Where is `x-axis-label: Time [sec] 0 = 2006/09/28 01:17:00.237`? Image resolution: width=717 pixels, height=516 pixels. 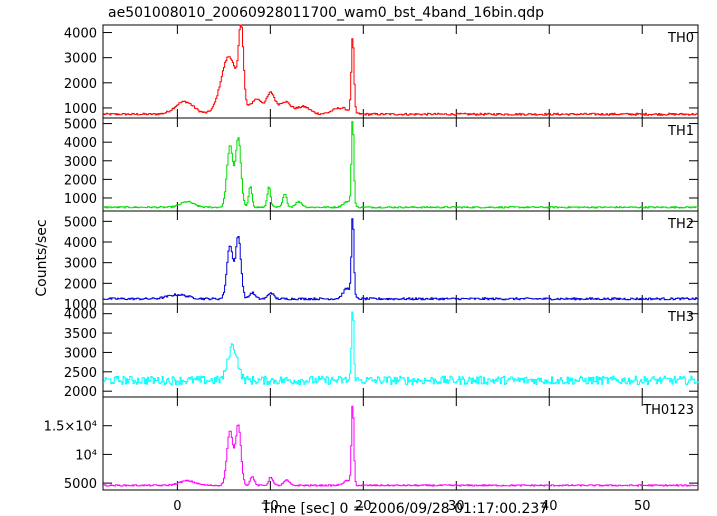
x-axis-label: Time [sec] 0 = 2006/09/28 01:17:00.237 is located at coordinates (404, 508).